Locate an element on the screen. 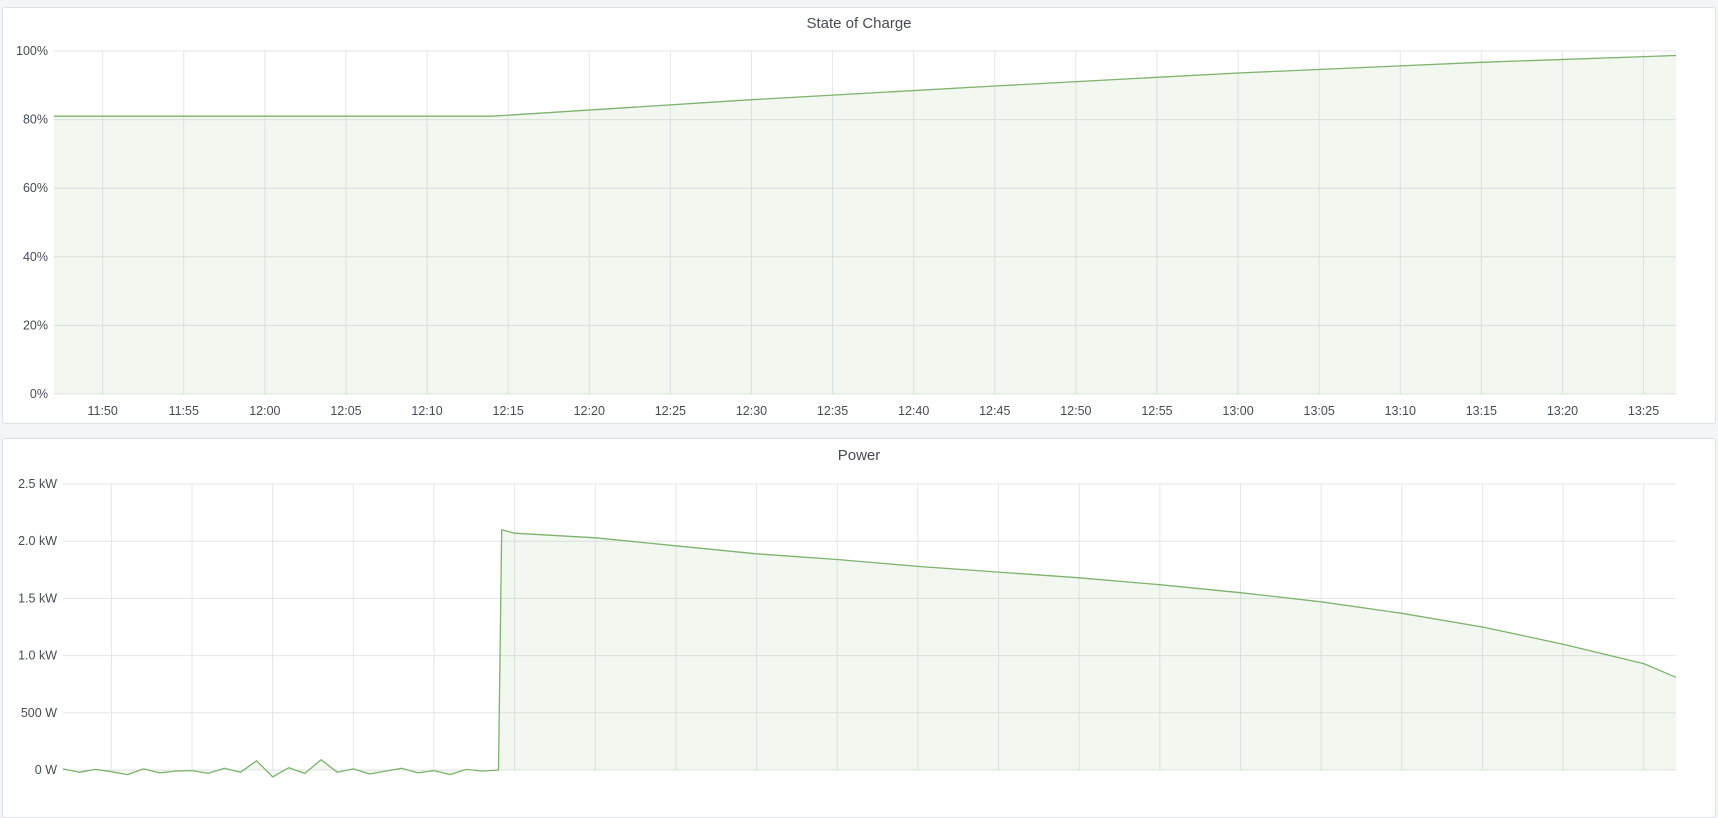 The image size is (1718, 818). y-tick-label: 2.5 kW is located at coordinates (37, 484).